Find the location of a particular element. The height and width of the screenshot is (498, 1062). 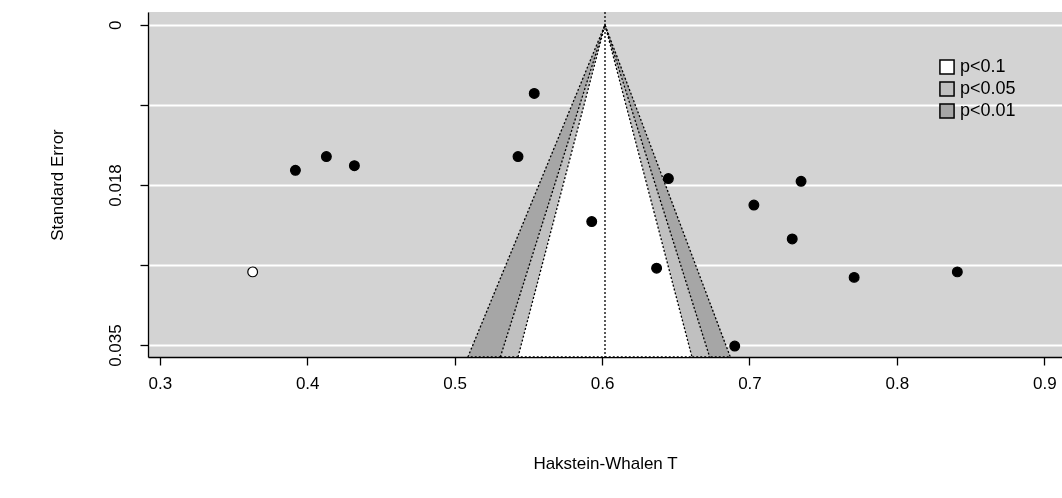

x-tick-label: 0.8 is located at coordinates (897, 383).